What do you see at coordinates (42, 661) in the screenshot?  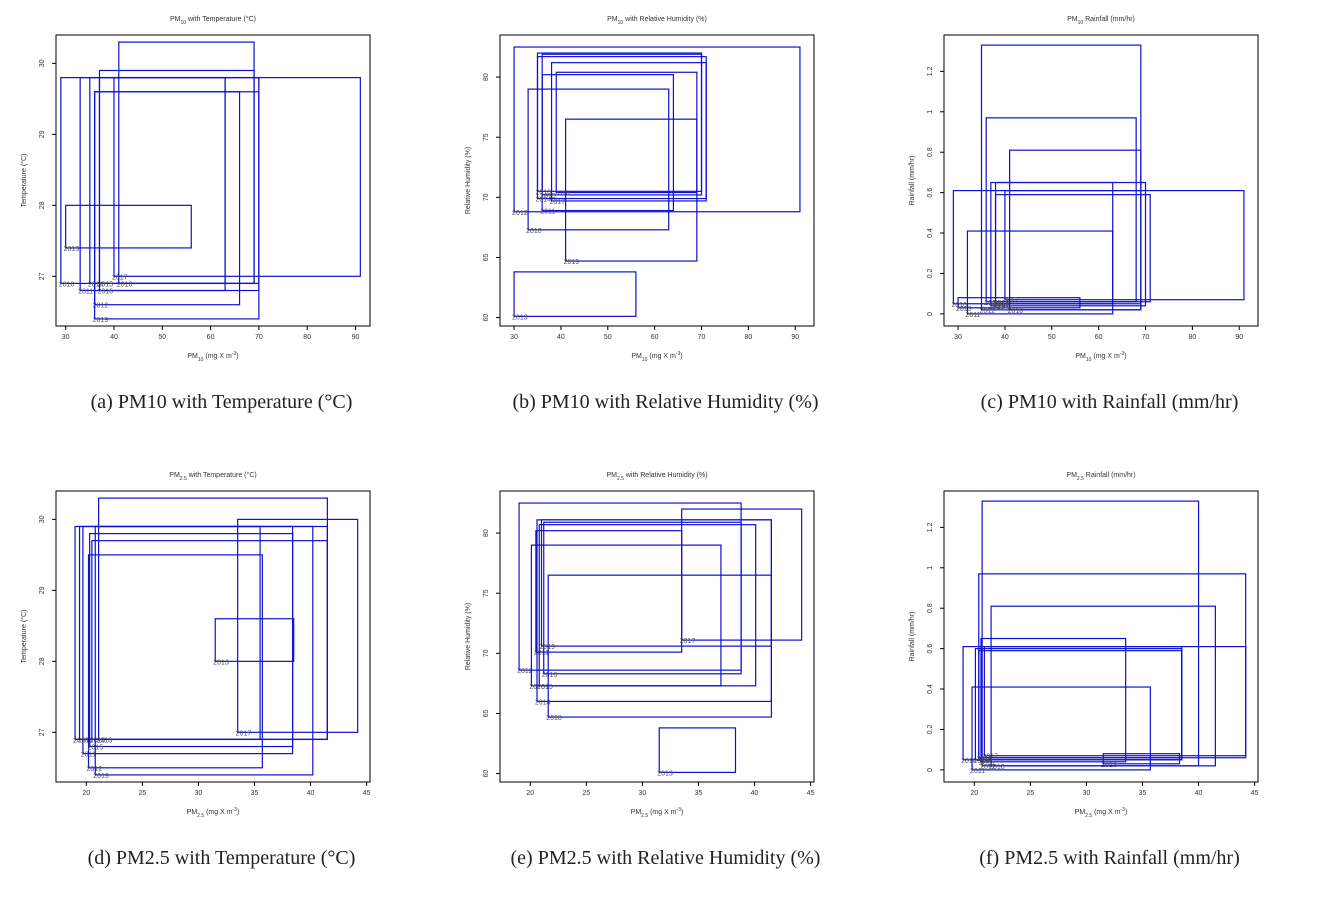 I see `y-tick-label: 28` at bounding box center [42, 661].